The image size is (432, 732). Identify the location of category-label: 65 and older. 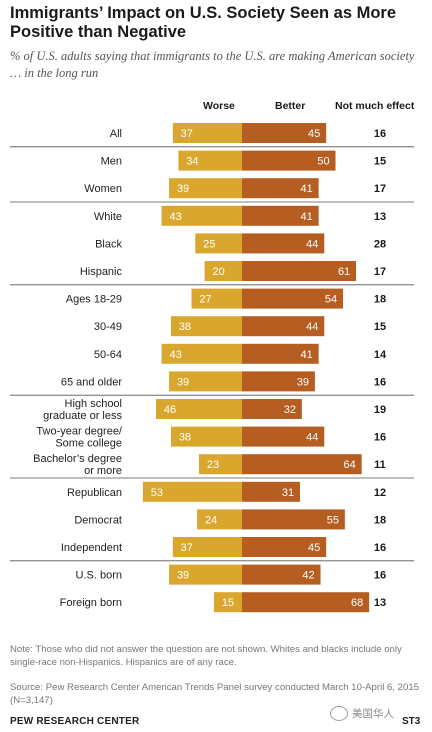
(91, 382).